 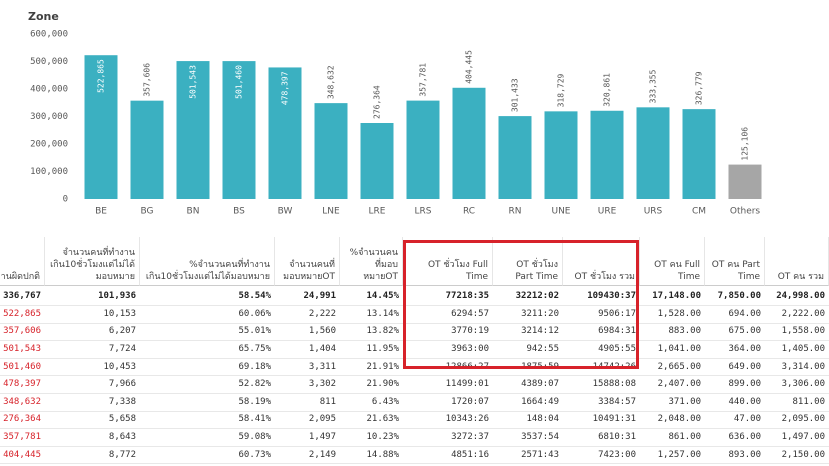 What do you see at coordinates (254, 384) in the screenshot?
I see `table-cell: 52.82%` at bounding box center [254, 384].